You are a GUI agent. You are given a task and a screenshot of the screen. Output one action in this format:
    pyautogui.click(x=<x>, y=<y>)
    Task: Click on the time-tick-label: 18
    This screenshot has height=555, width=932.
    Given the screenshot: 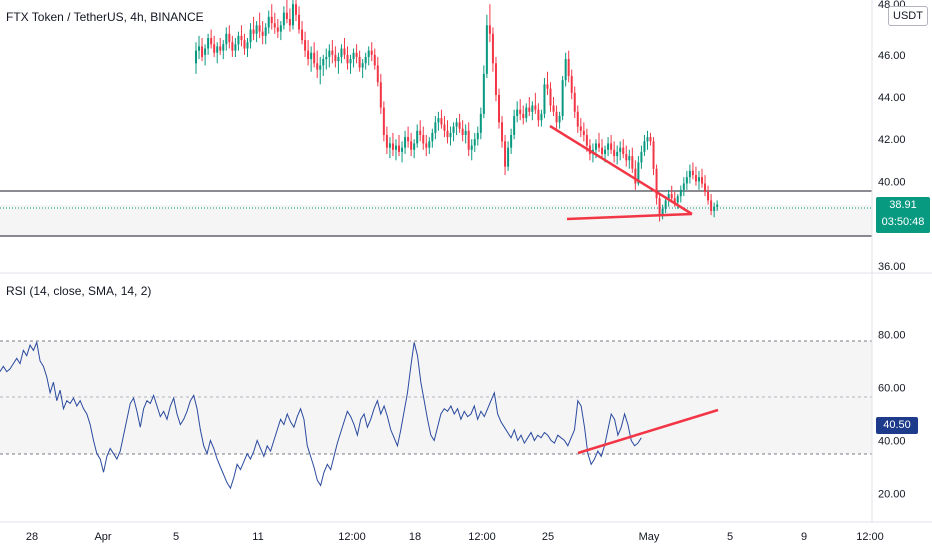 What is the action you would take?
    pyautogui.click(x=415, y=537)
    